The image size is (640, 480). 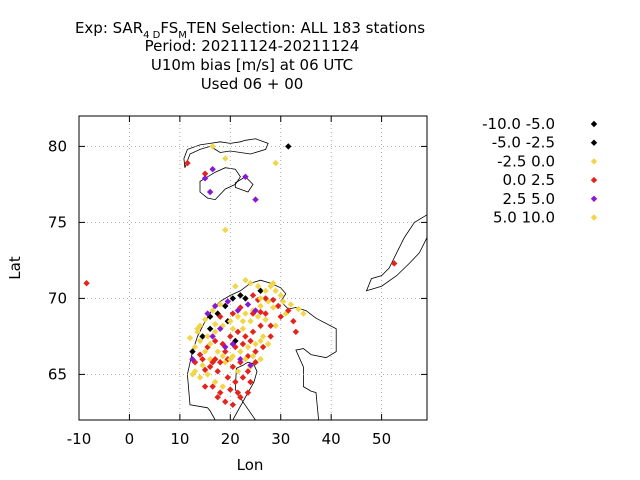 What do you see at coordinates (252, 46) in the screenshot?
I see `chart-period: Period: 20211124-20211124` at bounding box center [252, 46].